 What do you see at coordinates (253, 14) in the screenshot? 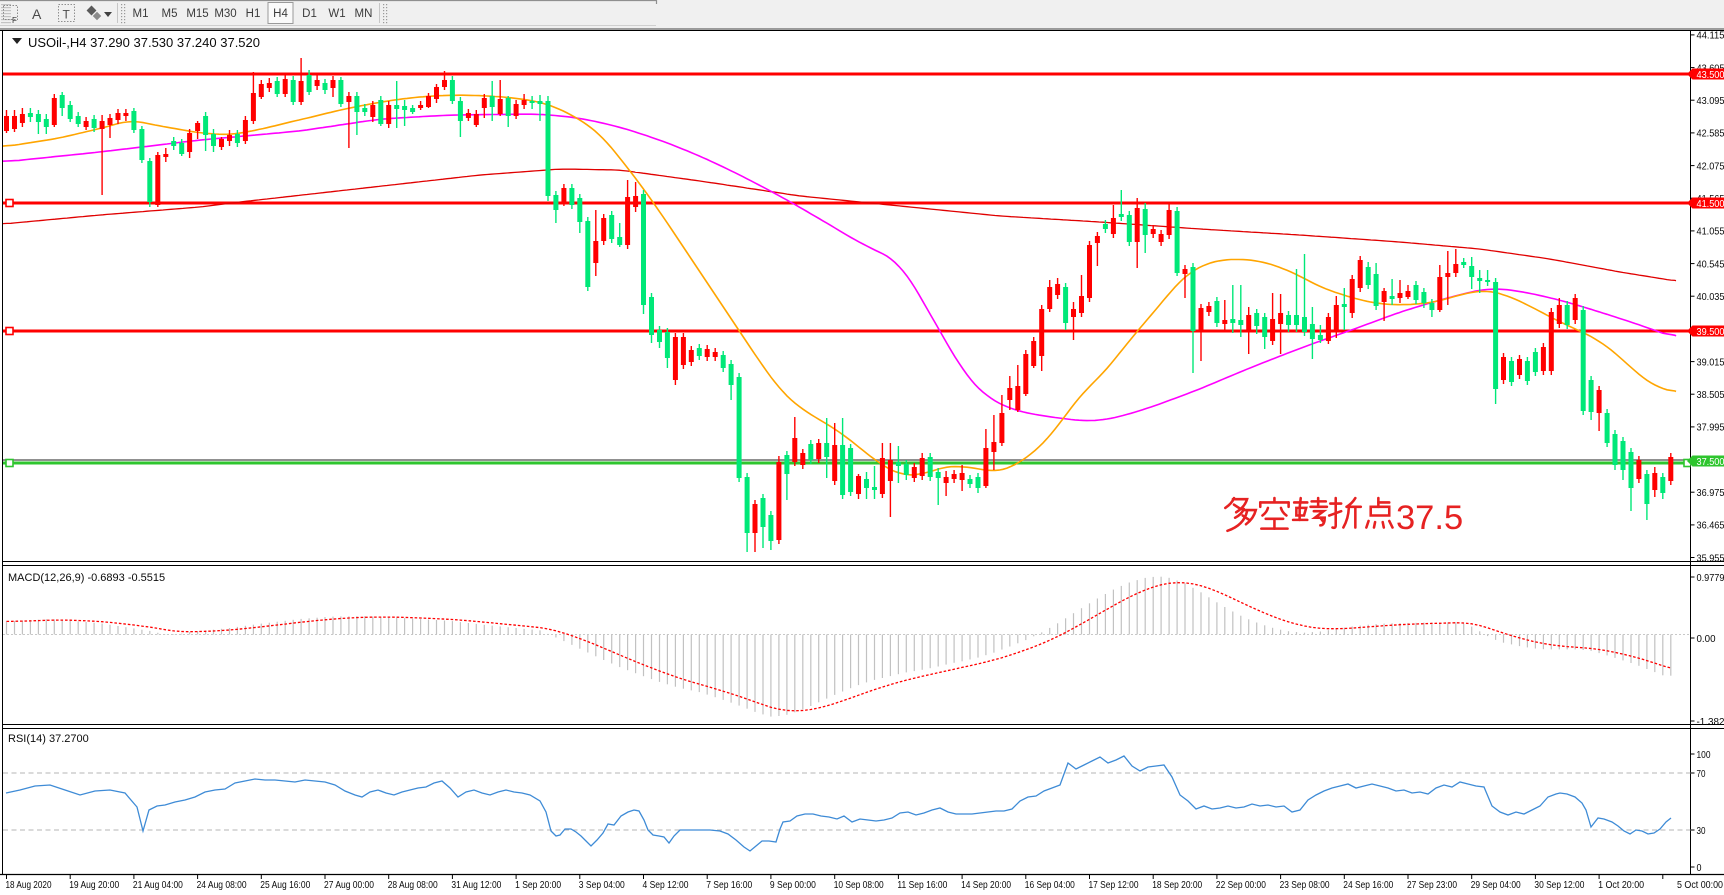
I see `svg-text: H1` at bounding box center [253, 14].